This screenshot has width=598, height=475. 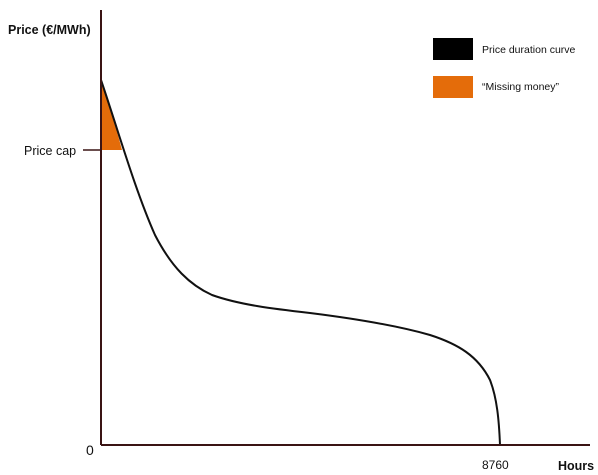 I want to click on x-axis-label: Hours, so click(x=576, y=466).